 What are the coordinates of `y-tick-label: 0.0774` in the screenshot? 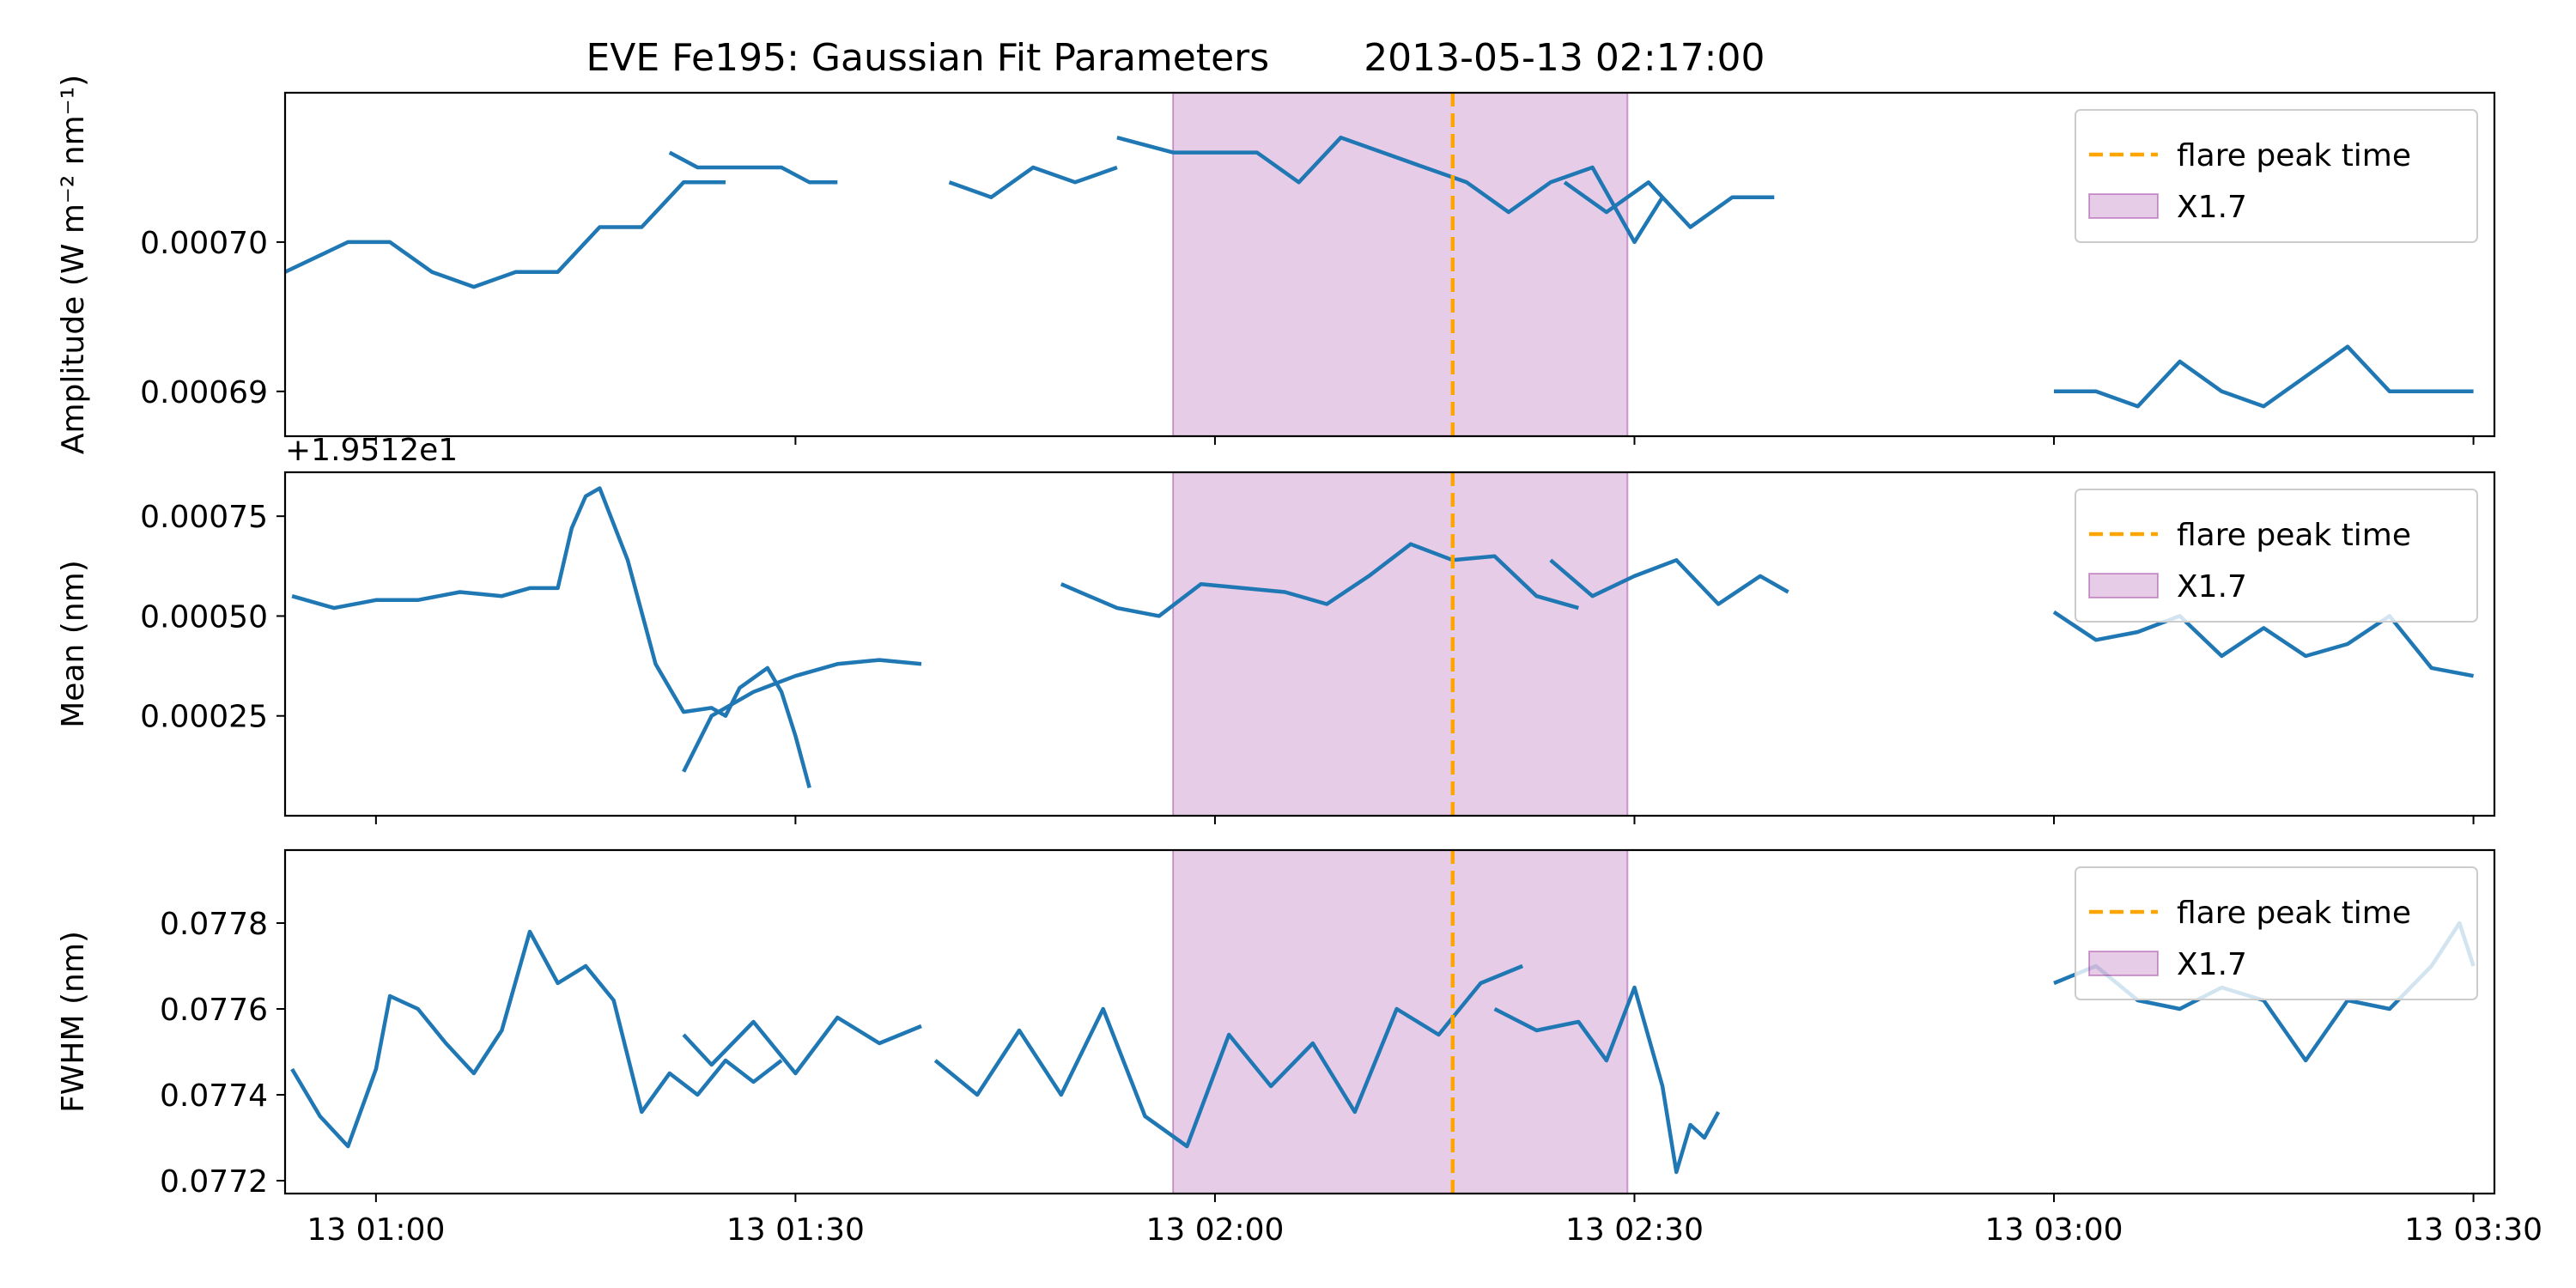 It's located at (214, 1096).